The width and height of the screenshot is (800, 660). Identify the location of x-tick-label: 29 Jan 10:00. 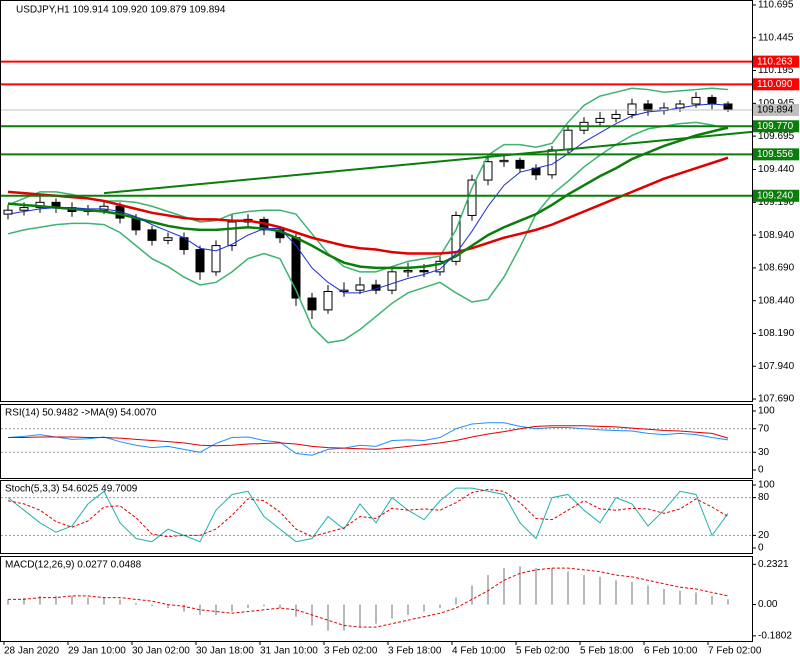
(97, 651).